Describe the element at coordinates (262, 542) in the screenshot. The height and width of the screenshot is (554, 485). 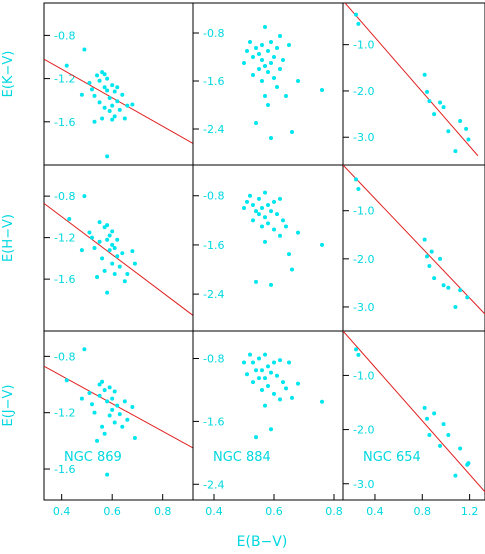
I see `x-axis-label: E(B−V)` at that location.